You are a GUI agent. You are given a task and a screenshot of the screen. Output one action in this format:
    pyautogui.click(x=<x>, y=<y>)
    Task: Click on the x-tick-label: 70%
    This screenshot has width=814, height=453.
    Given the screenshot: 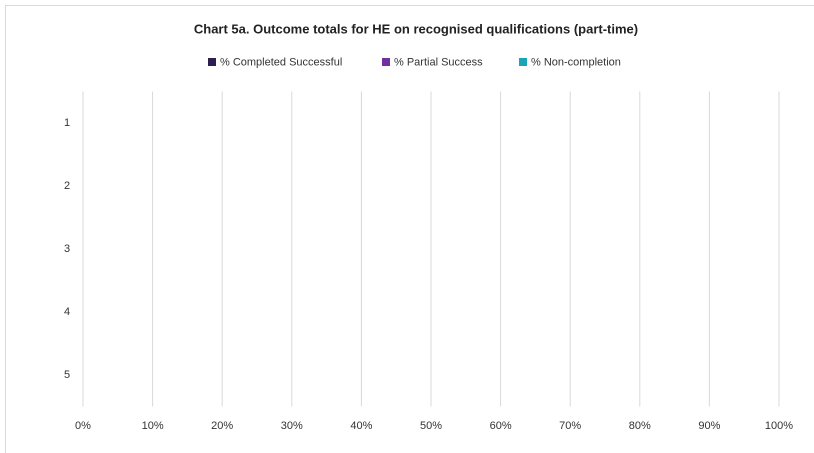 What is the action you would take?
    pyautogui.click(x=570, y=426)
    